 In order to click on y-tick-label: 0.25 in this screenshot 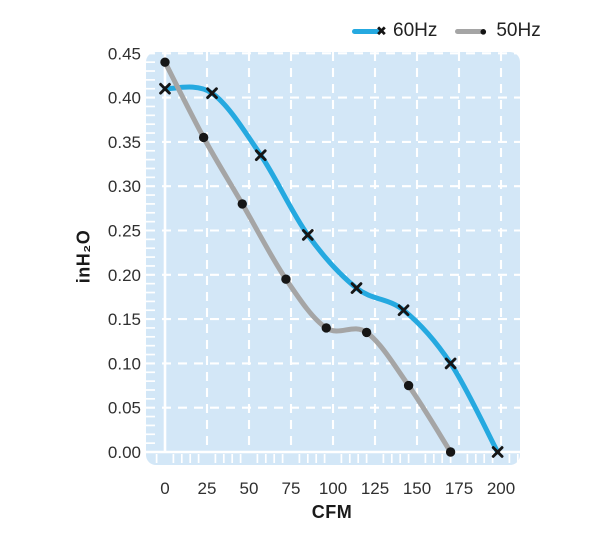, I will do `click(124, 231)`.